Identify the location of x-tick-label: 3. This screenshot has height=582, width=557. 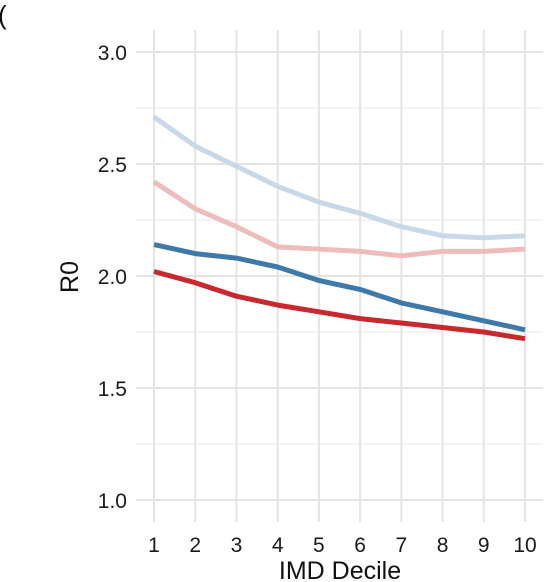
(237, 545).